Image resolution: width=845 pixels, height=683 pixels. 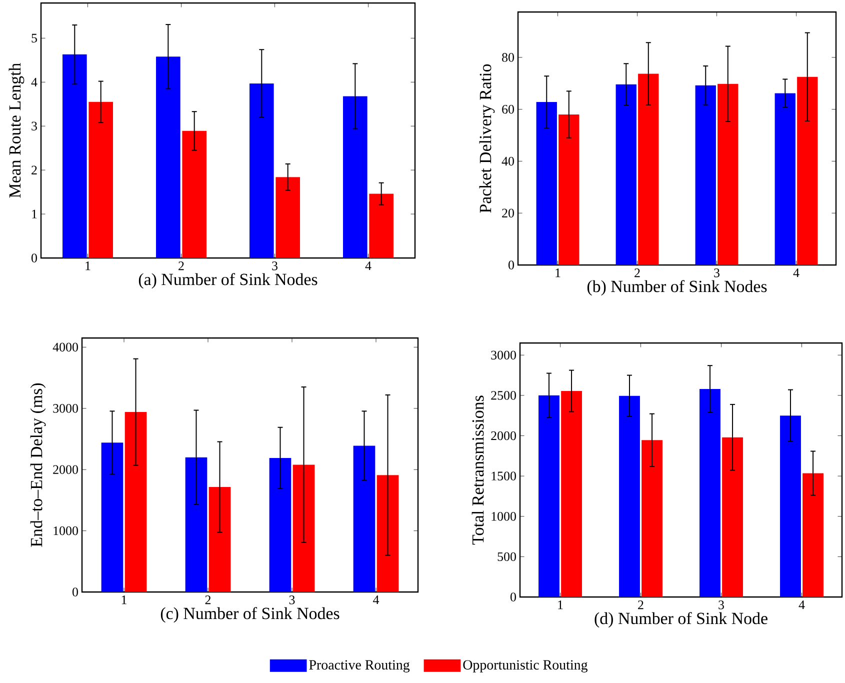 I want to click on y-axis-title: Total Retransmissions, so click(x=478, y=470).